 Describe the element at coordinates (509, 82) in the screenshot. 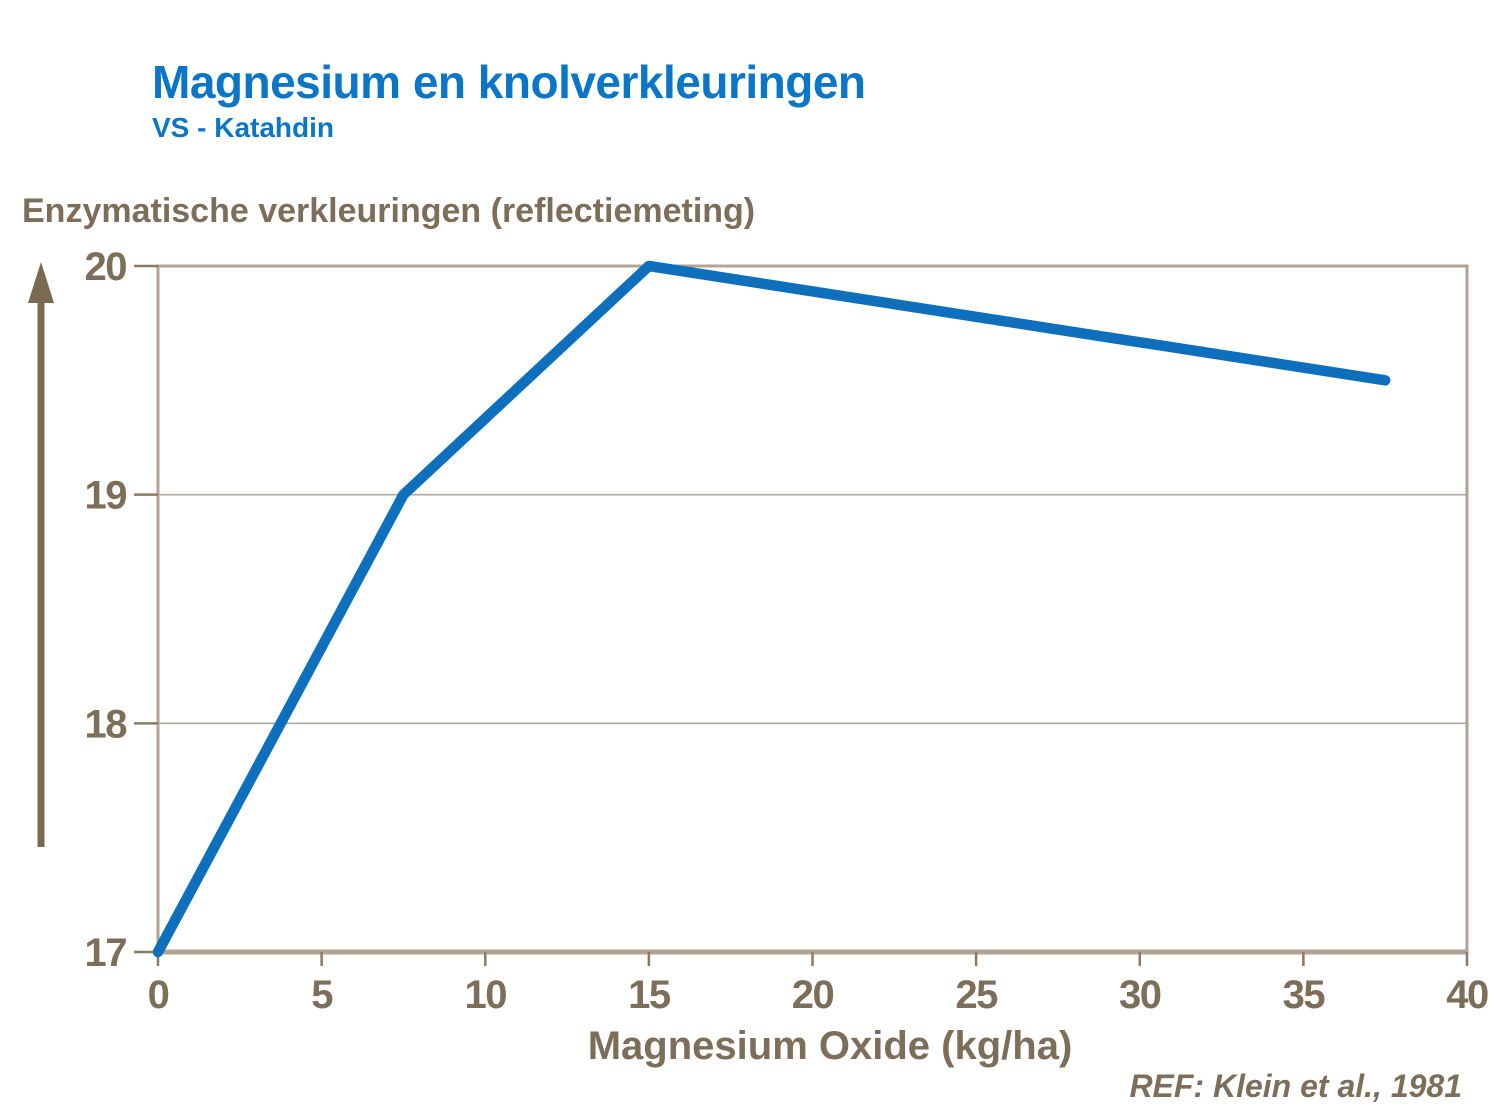

I see `page-title: Magnesium en knolverkleuringen` at that location.